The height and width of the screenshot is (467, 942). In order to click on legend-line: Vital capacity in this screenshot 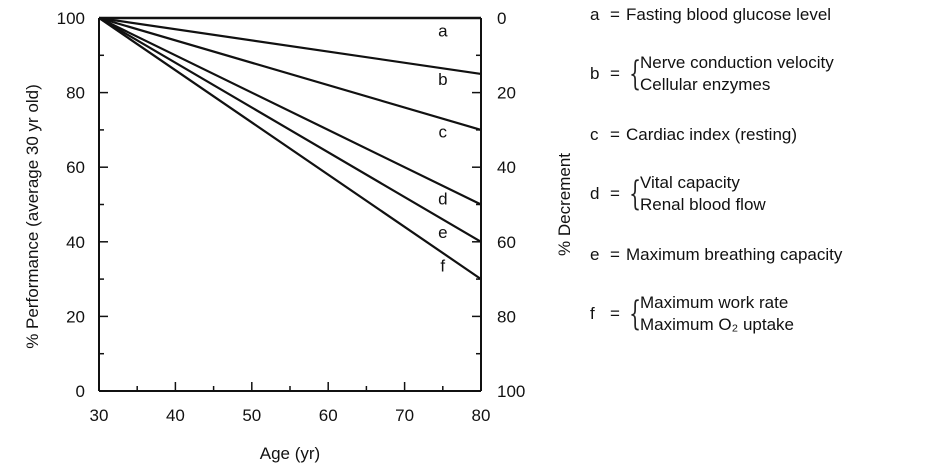, I will do `click(690, 182)`.